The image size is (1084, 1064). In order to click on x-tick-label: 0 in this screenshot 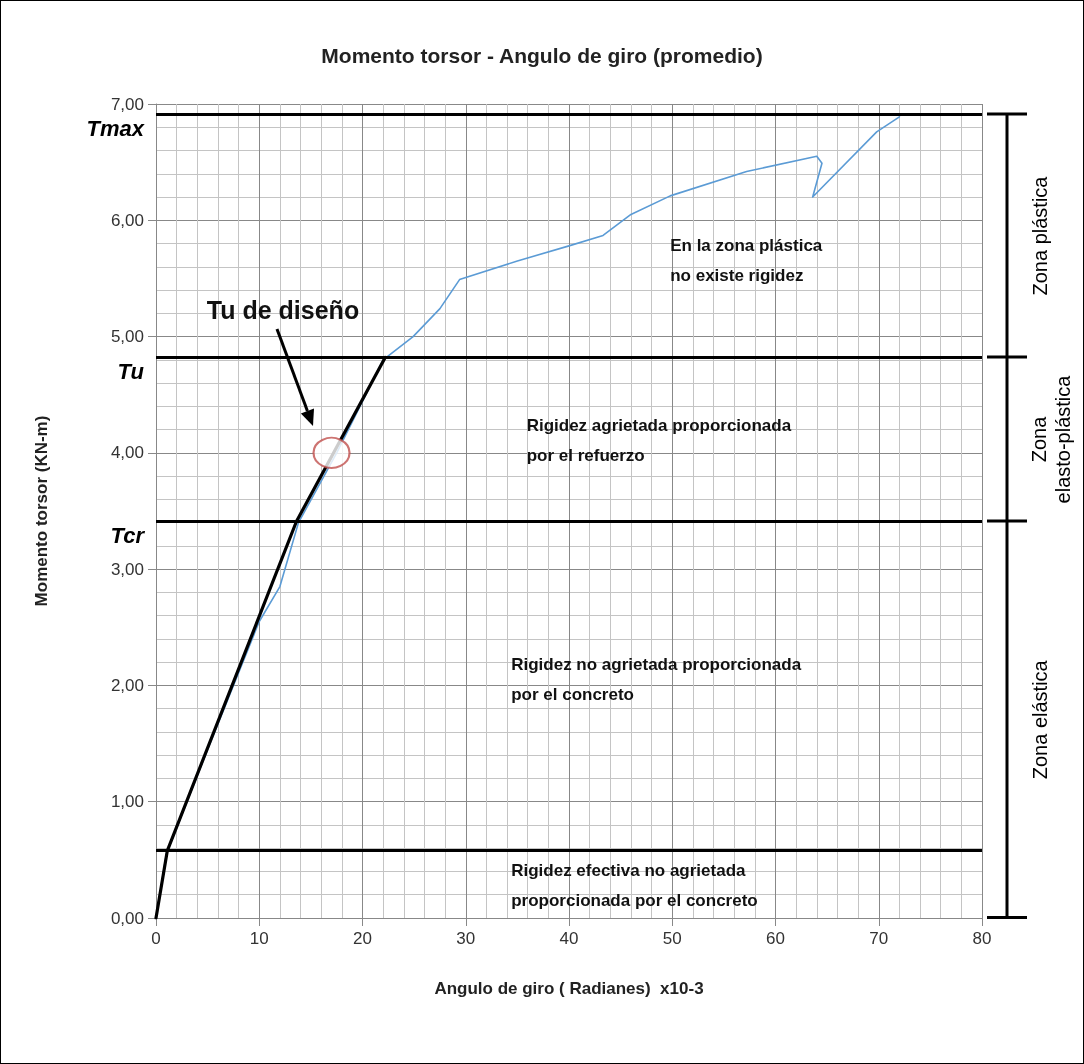, I will do `click(156, 938)`.